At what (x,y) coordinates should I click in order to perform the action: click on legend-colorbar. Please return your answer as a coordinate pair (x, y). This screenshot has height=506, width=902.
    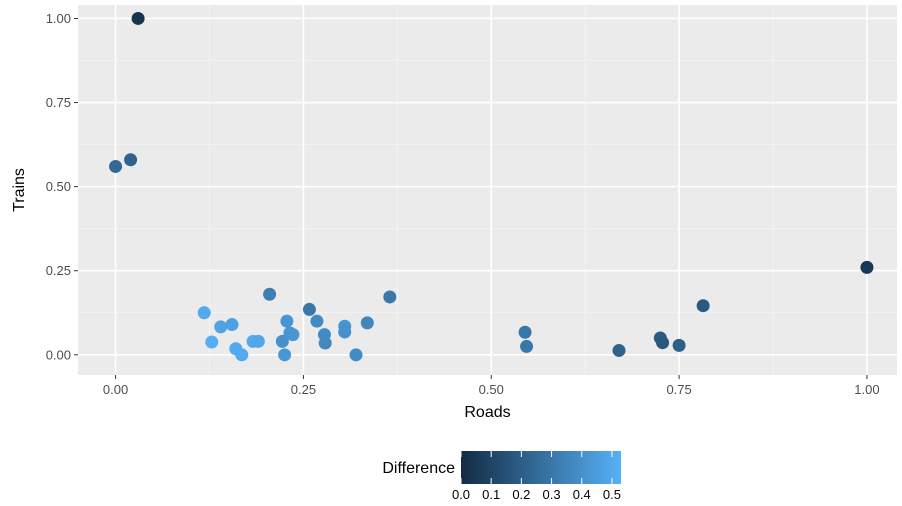
    Looking at the image, I should click on (541, 467).